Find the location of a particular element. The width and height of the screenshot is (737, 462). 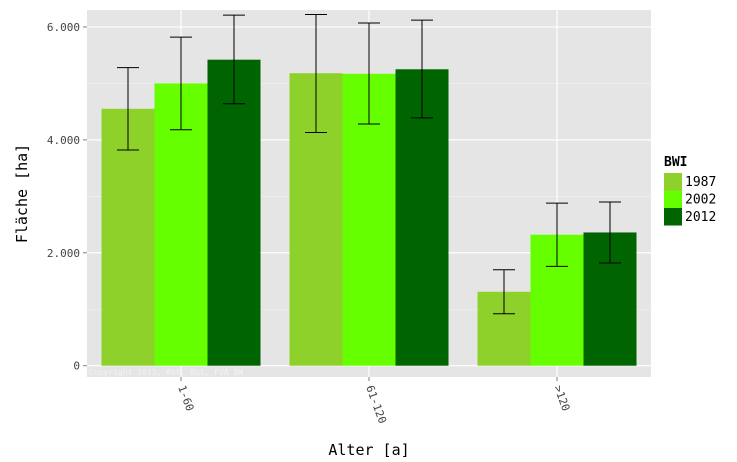

x-tick-label: 1-60 is located at coordinates (185, 398).